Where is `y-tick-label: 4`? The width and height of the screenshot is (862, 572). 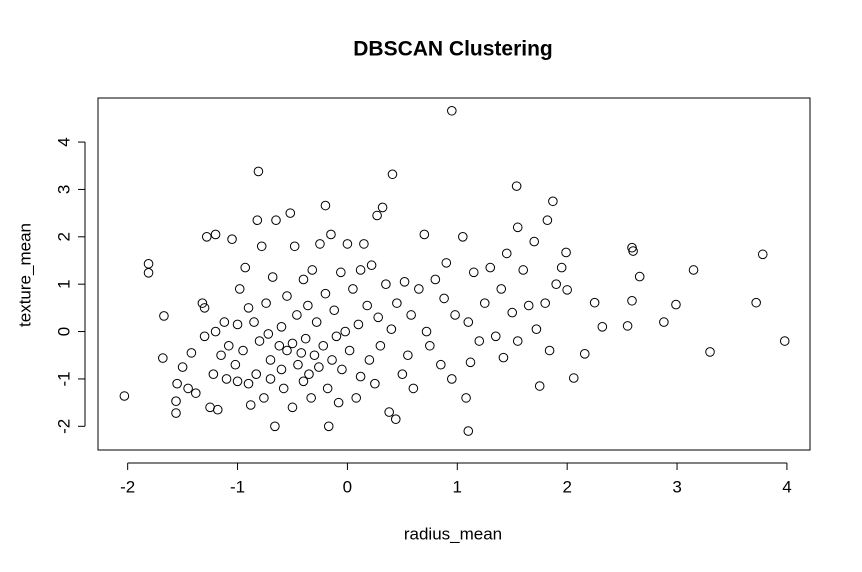
y-tick-label: 4 is located at coordinates (63, 141).